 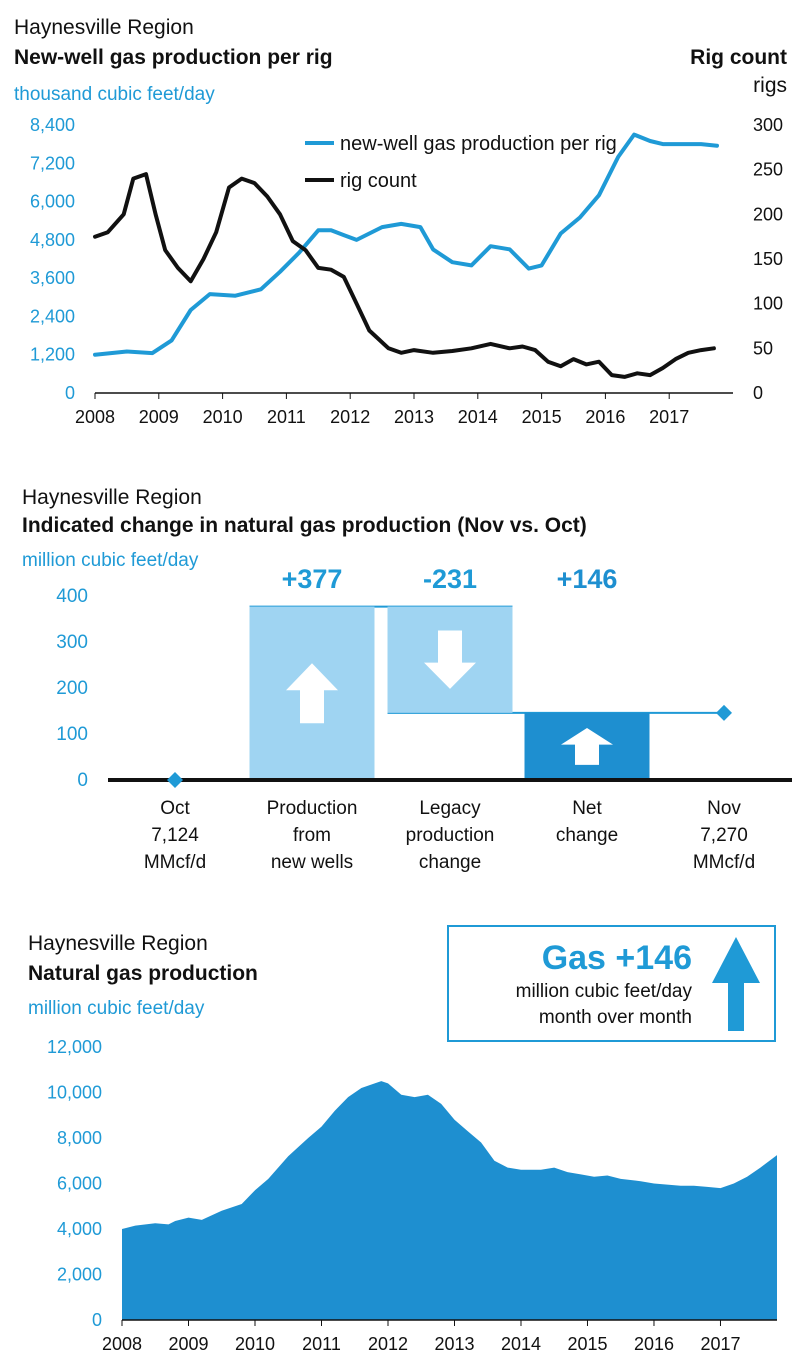 What do you see at coordinates (70, 393) in the screenshot?
I see `chart1-left-tick-label: 0` at bounding box center [70, 393].